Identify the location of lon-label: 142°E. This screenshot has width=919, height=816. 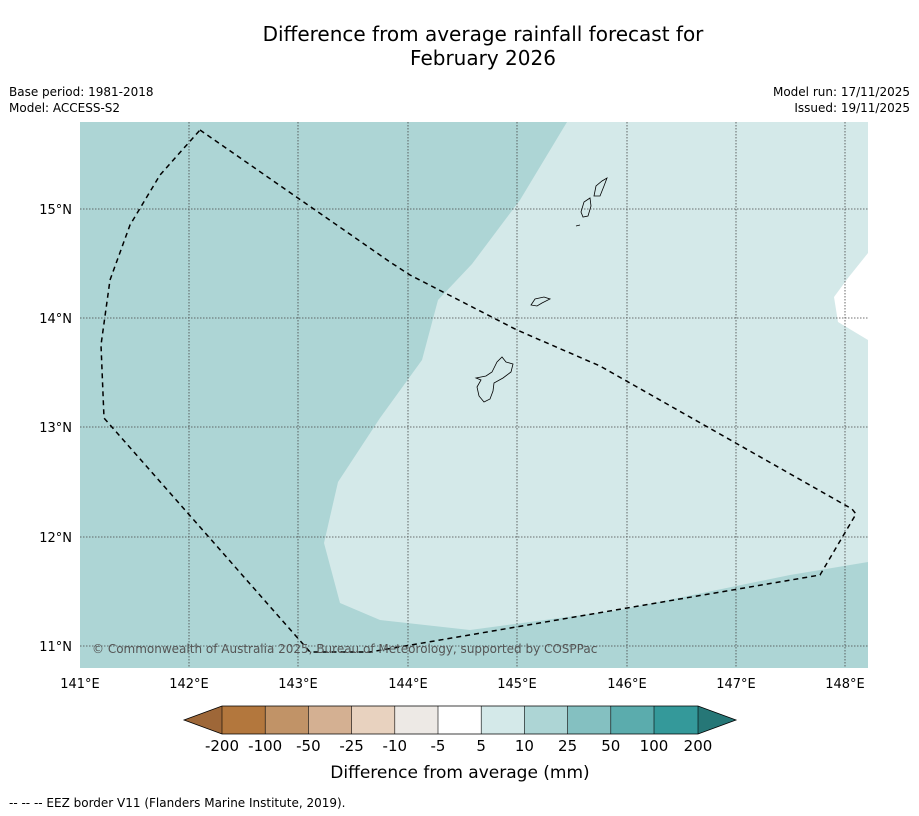
(189, 684).